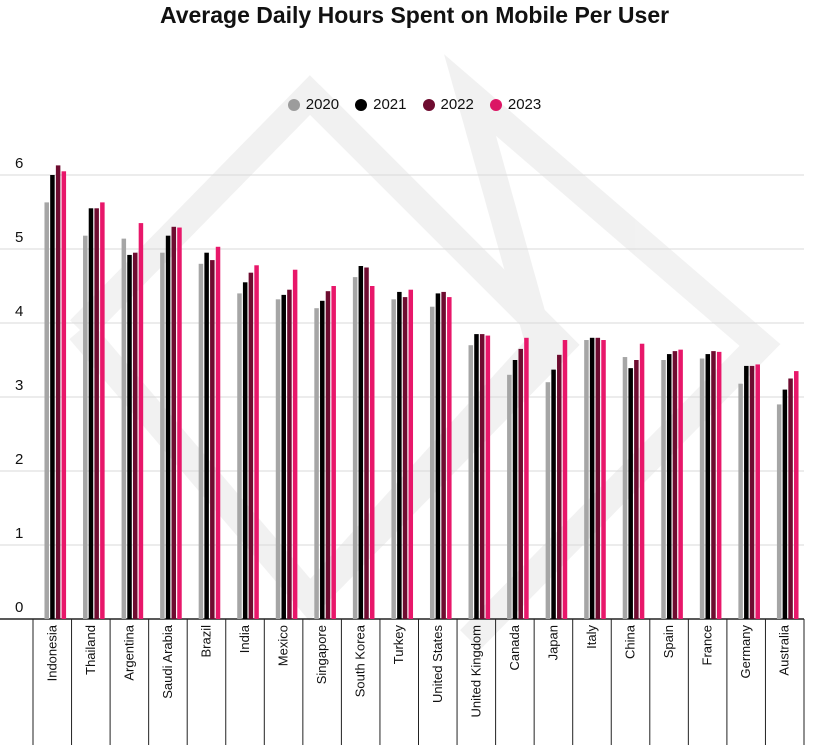  I want to click on y-tick-label: 3, so click(19, 385).